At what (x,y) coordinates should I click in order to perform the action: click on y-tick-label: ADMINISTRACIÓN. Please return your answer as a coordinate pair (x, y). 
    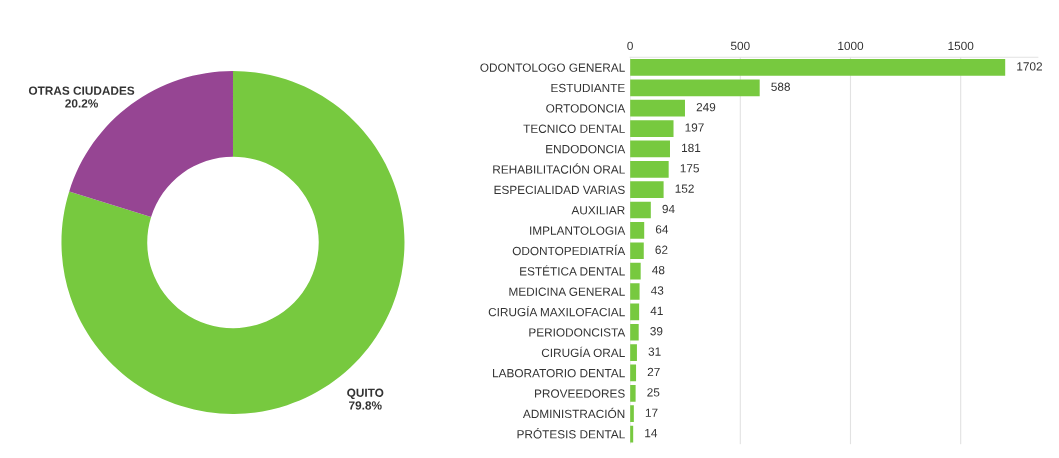
    Looking at the image, I should click on (573, 413).